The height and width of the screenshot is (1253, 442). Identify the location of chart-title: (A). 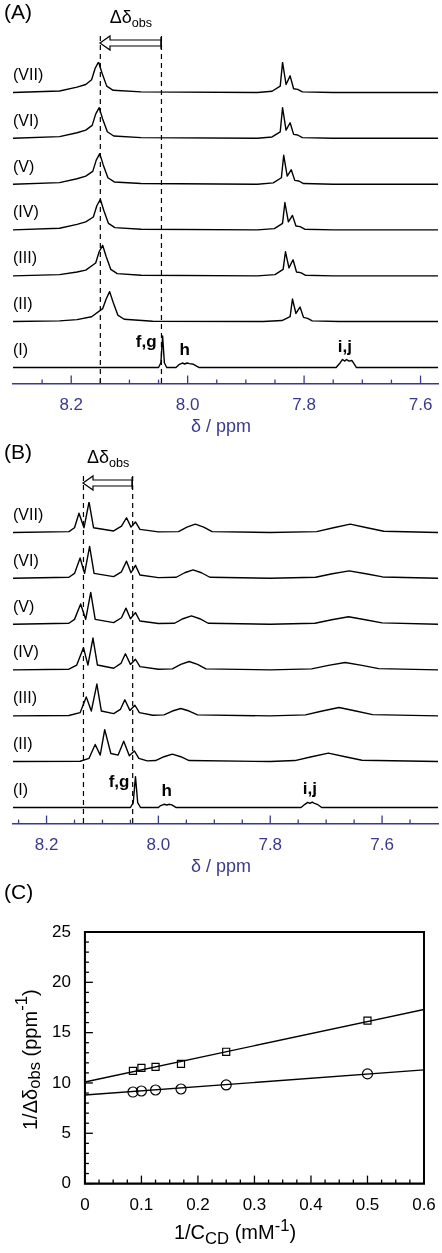
(18, 12).